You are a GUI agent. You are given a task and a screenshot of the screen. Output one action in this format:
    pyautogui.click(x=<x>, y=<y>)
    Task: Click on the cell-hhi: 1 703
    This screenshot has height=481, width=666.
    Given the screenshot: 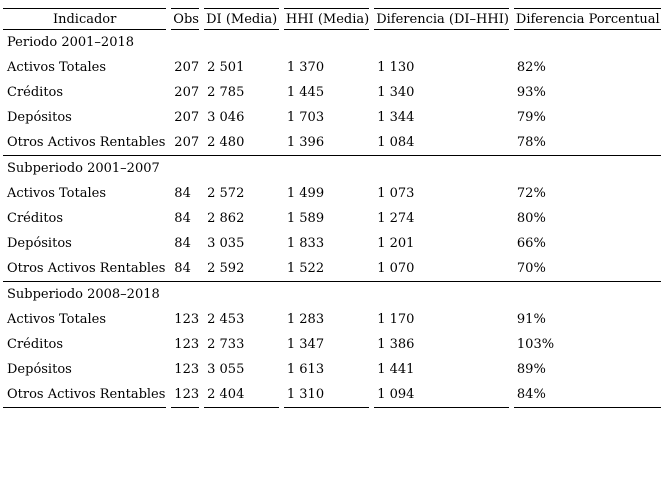 What is the action you would take?
    pyautogui.click(x=305, y=117)
    